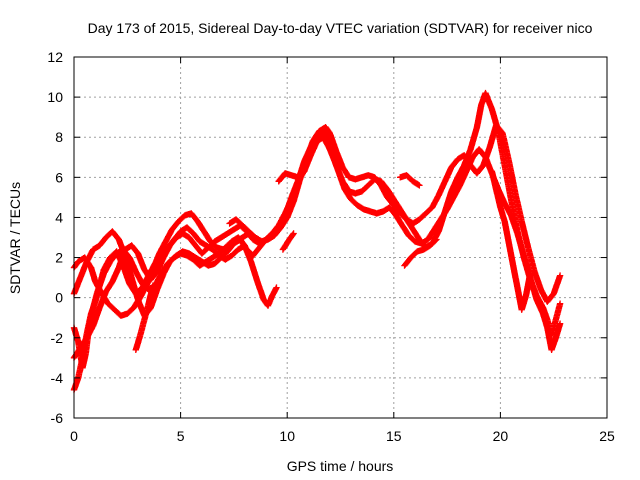  What do you see at coordinates (181, 436) in the screenshot?
I see `x-tick-label: 5` at bounding box center [181, 436].